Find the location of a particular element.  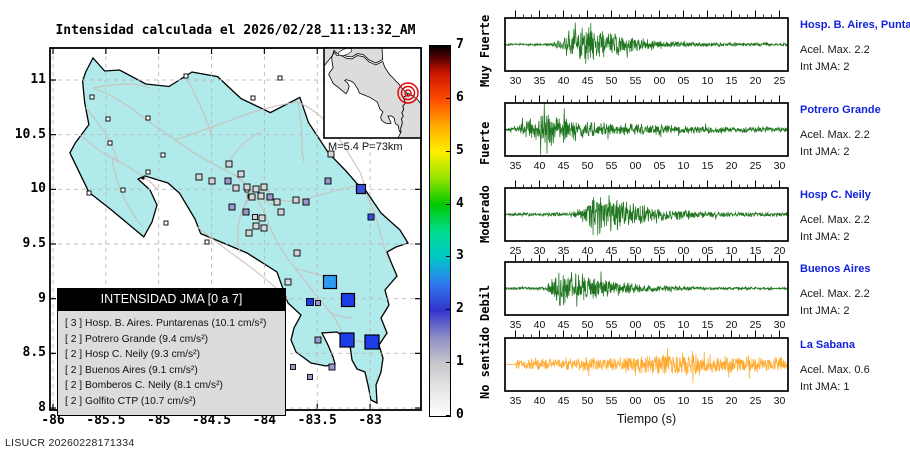

x-tick-label: -84.5 is located at coordinates (211, 420).